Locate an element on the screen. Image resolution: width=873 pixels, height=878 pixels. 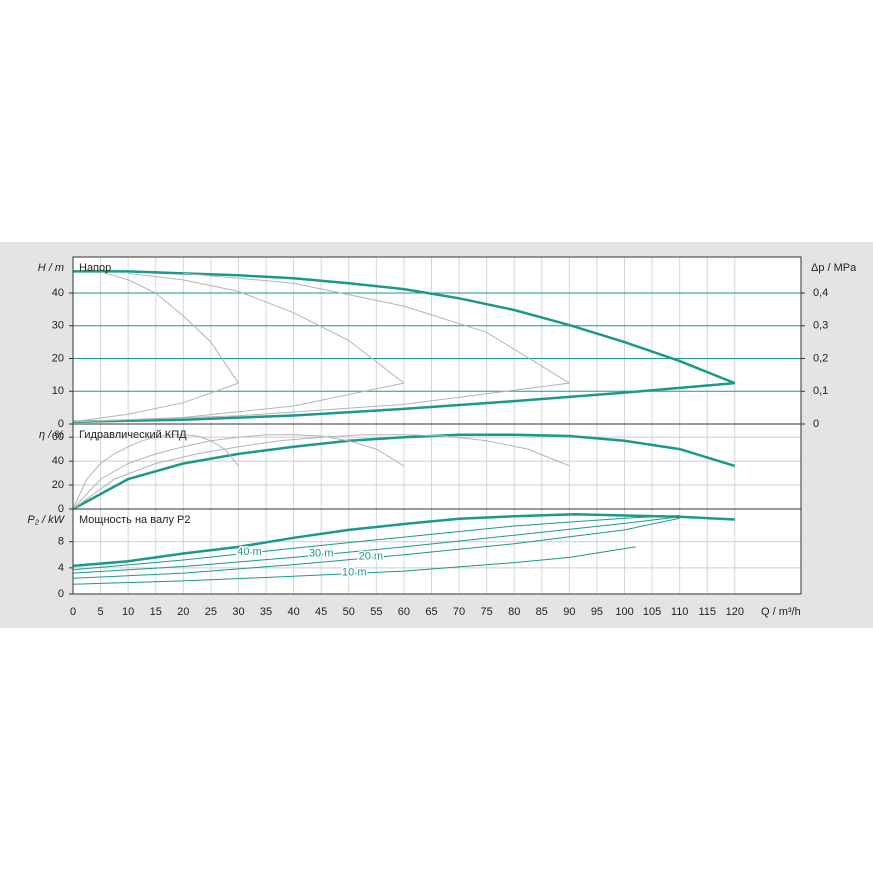
y-axis-label: η / % is located at coordinates (51, 435).